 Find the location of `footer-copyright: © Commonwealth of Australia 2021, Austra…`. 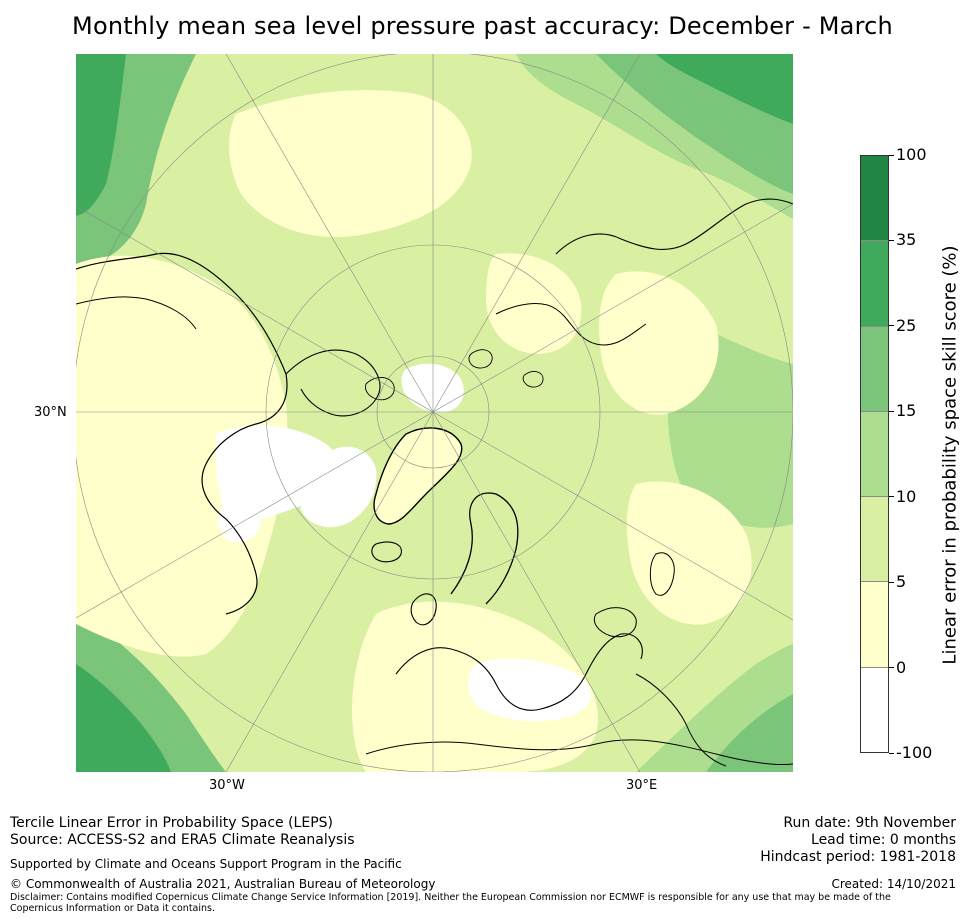

footer-copyright: © Commonwealth of Australia 2021, Austra… is located at coordinates (223, 884).